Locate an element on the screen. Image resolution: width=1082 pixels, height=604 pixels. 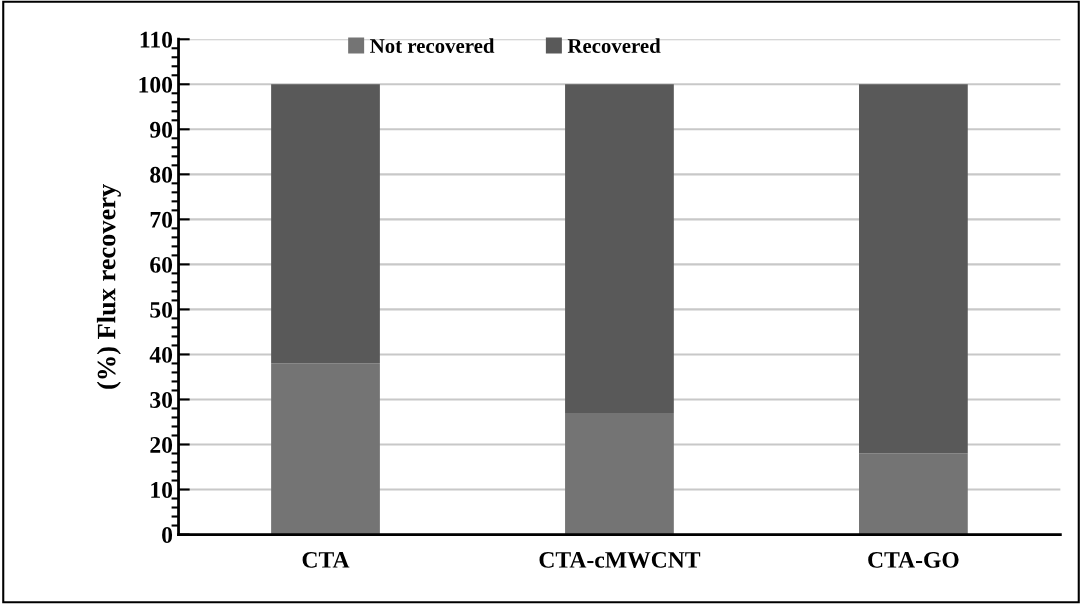
y-tick-label: 40 is located at coordinates (161, 354).